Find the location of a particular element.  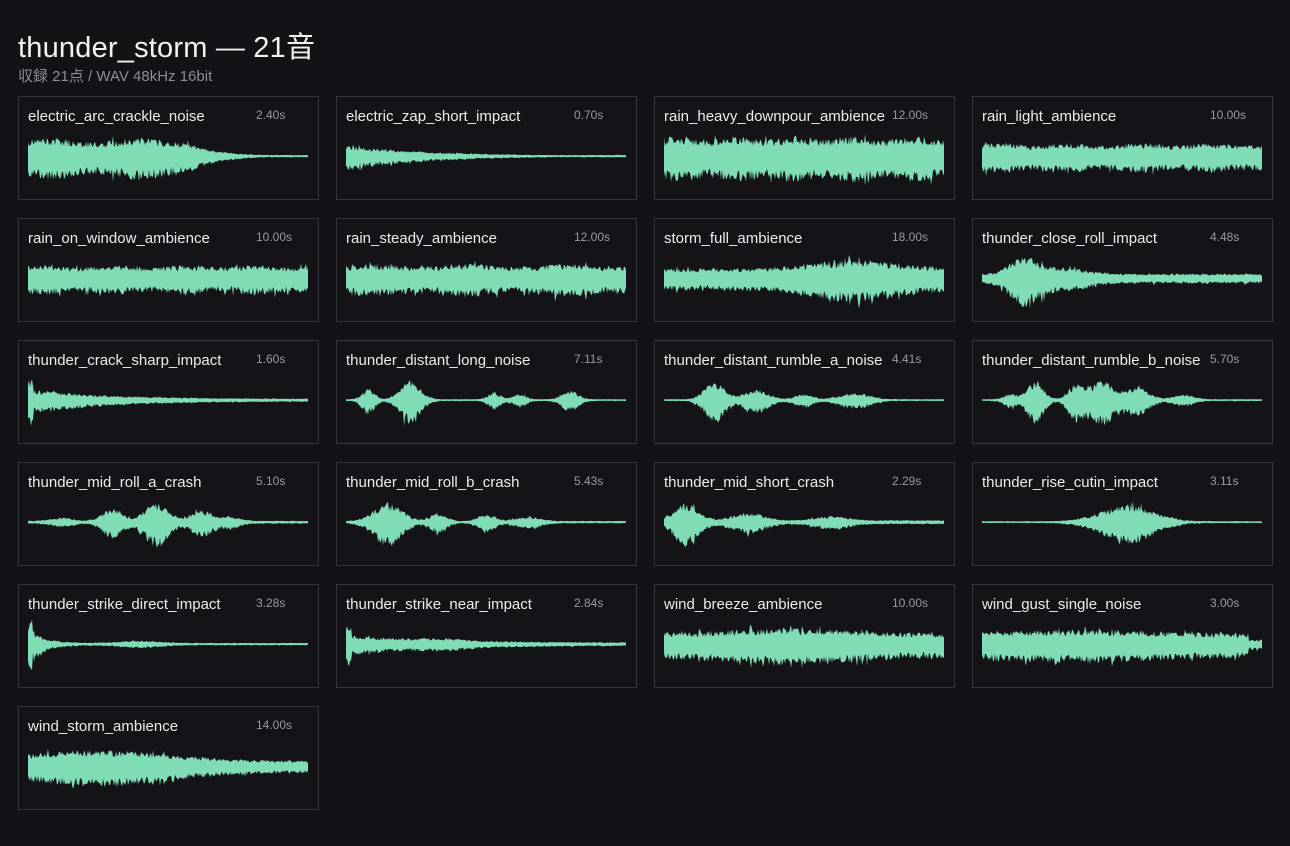

sound-card: thunder_mid_short_crash 2.29s is located at coordinates (804, 514).